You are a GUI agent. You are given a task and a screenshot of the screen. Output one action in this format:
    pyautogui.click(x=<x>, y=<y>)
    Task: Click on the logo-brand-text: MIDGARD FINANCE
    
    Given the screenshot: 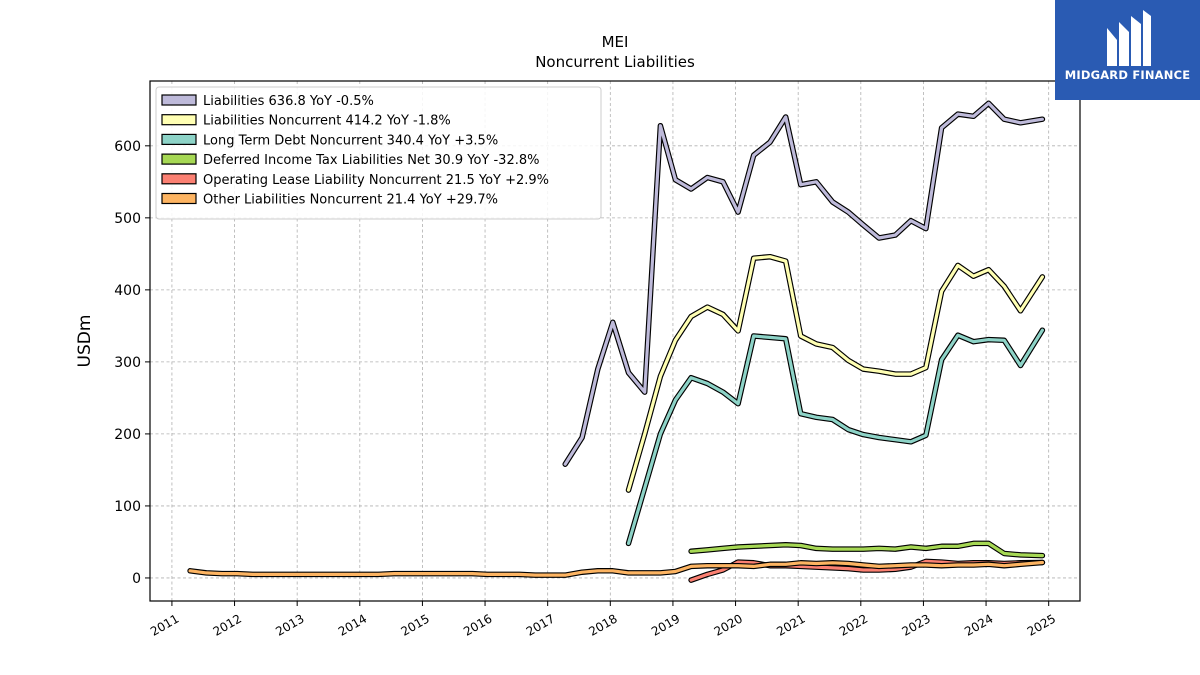 What is the action you would take?
    pyautogui.click(x=1127, y=75)
    